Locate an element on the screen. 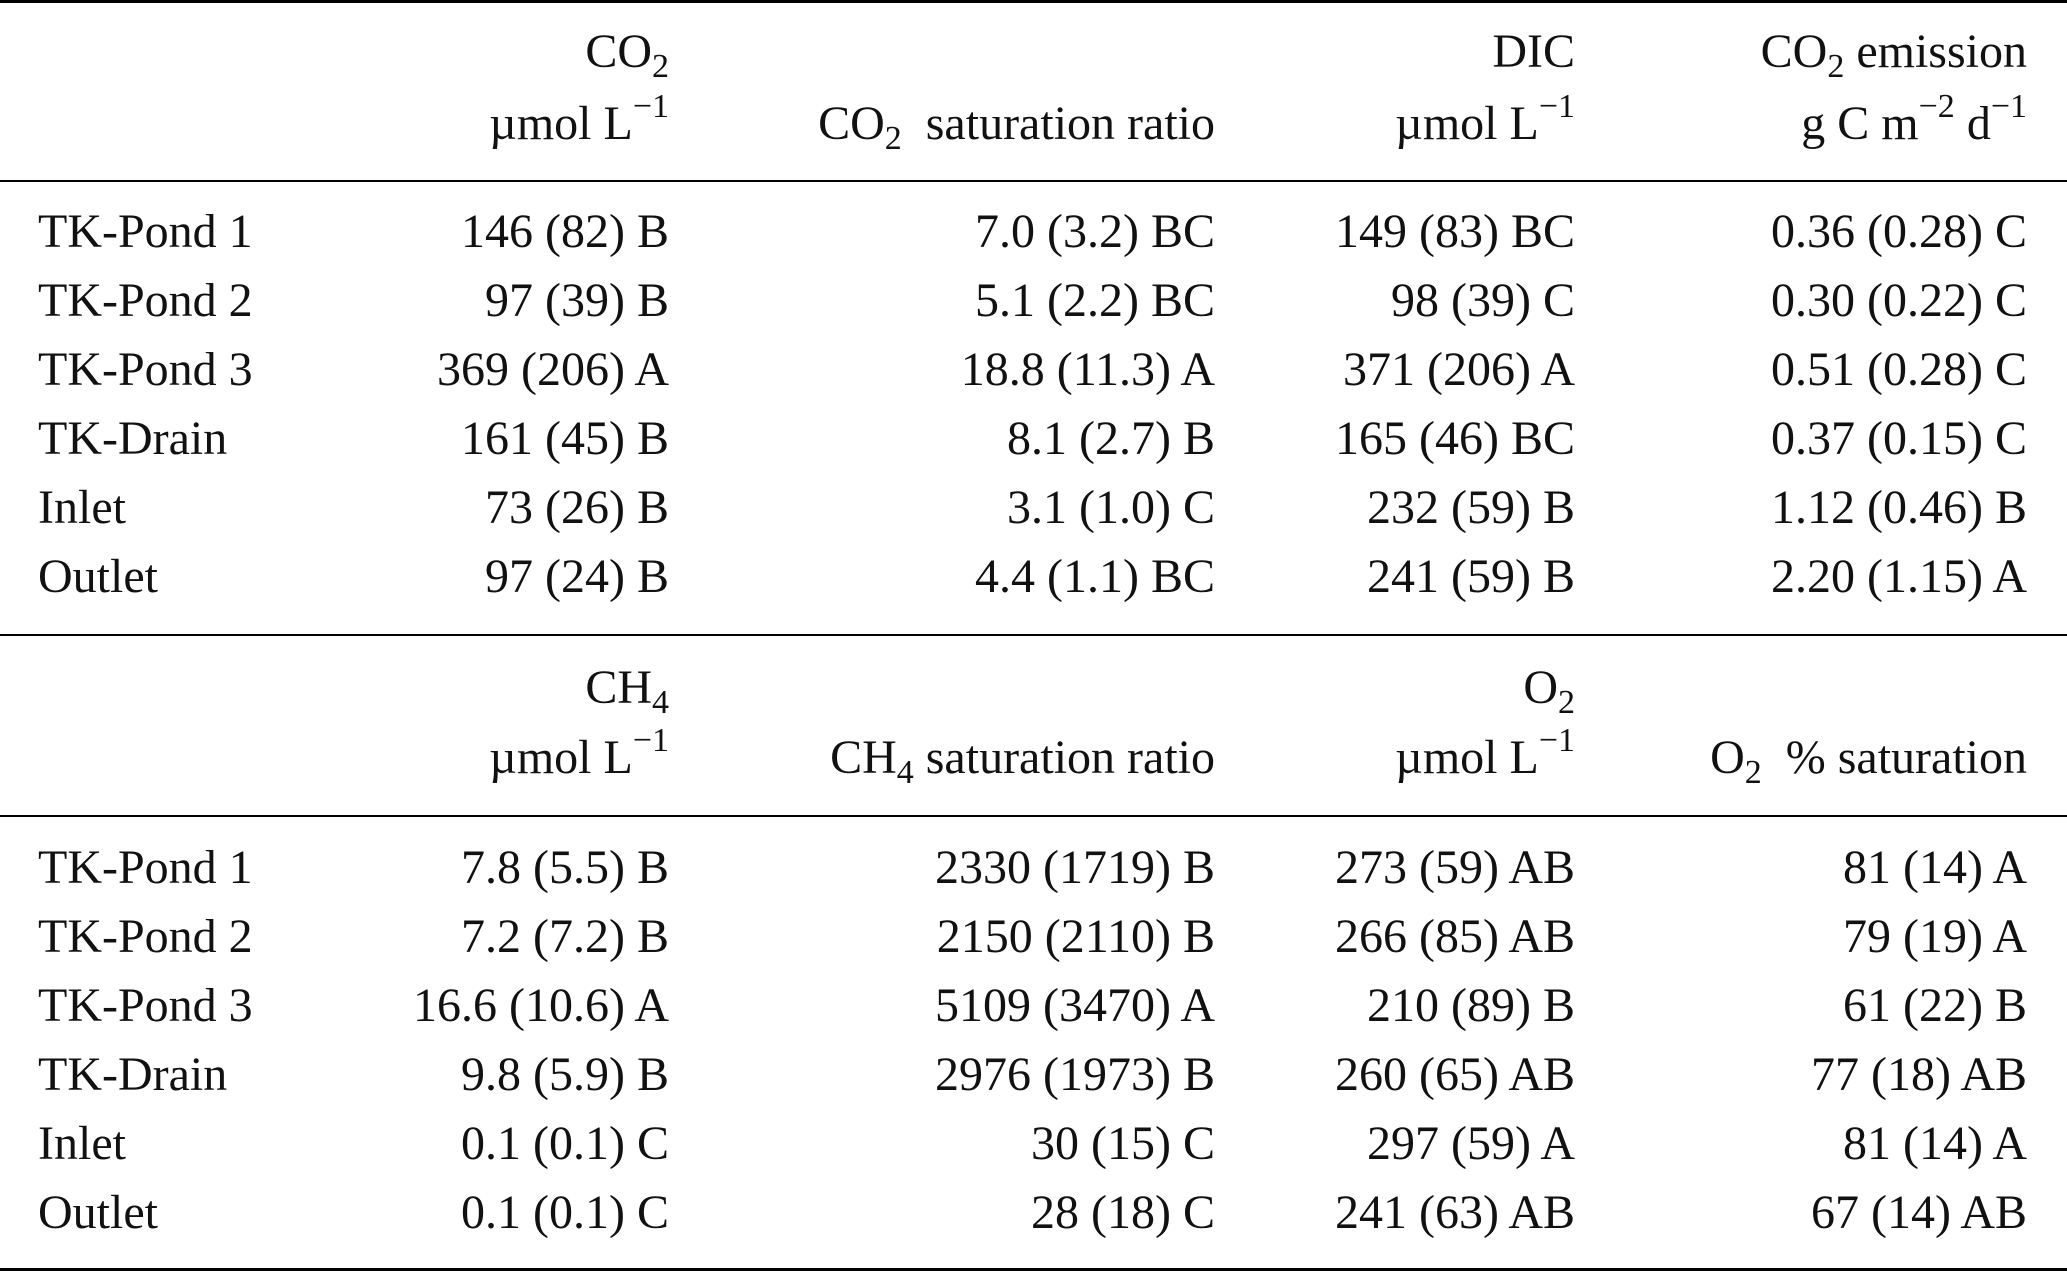  lower-col2-header: CH4 saturation ratio is located at coordinates (1022, 761).